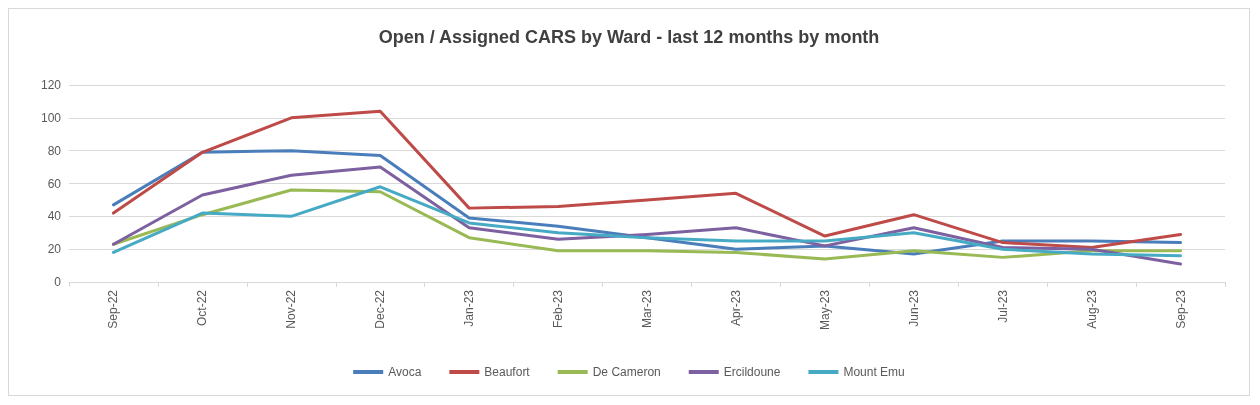 This screenshot has height=405, width=1260. Describe the element at coordinates (735, 308) in the screenshot. I see `x-tick-label: Apr-23` at that location.